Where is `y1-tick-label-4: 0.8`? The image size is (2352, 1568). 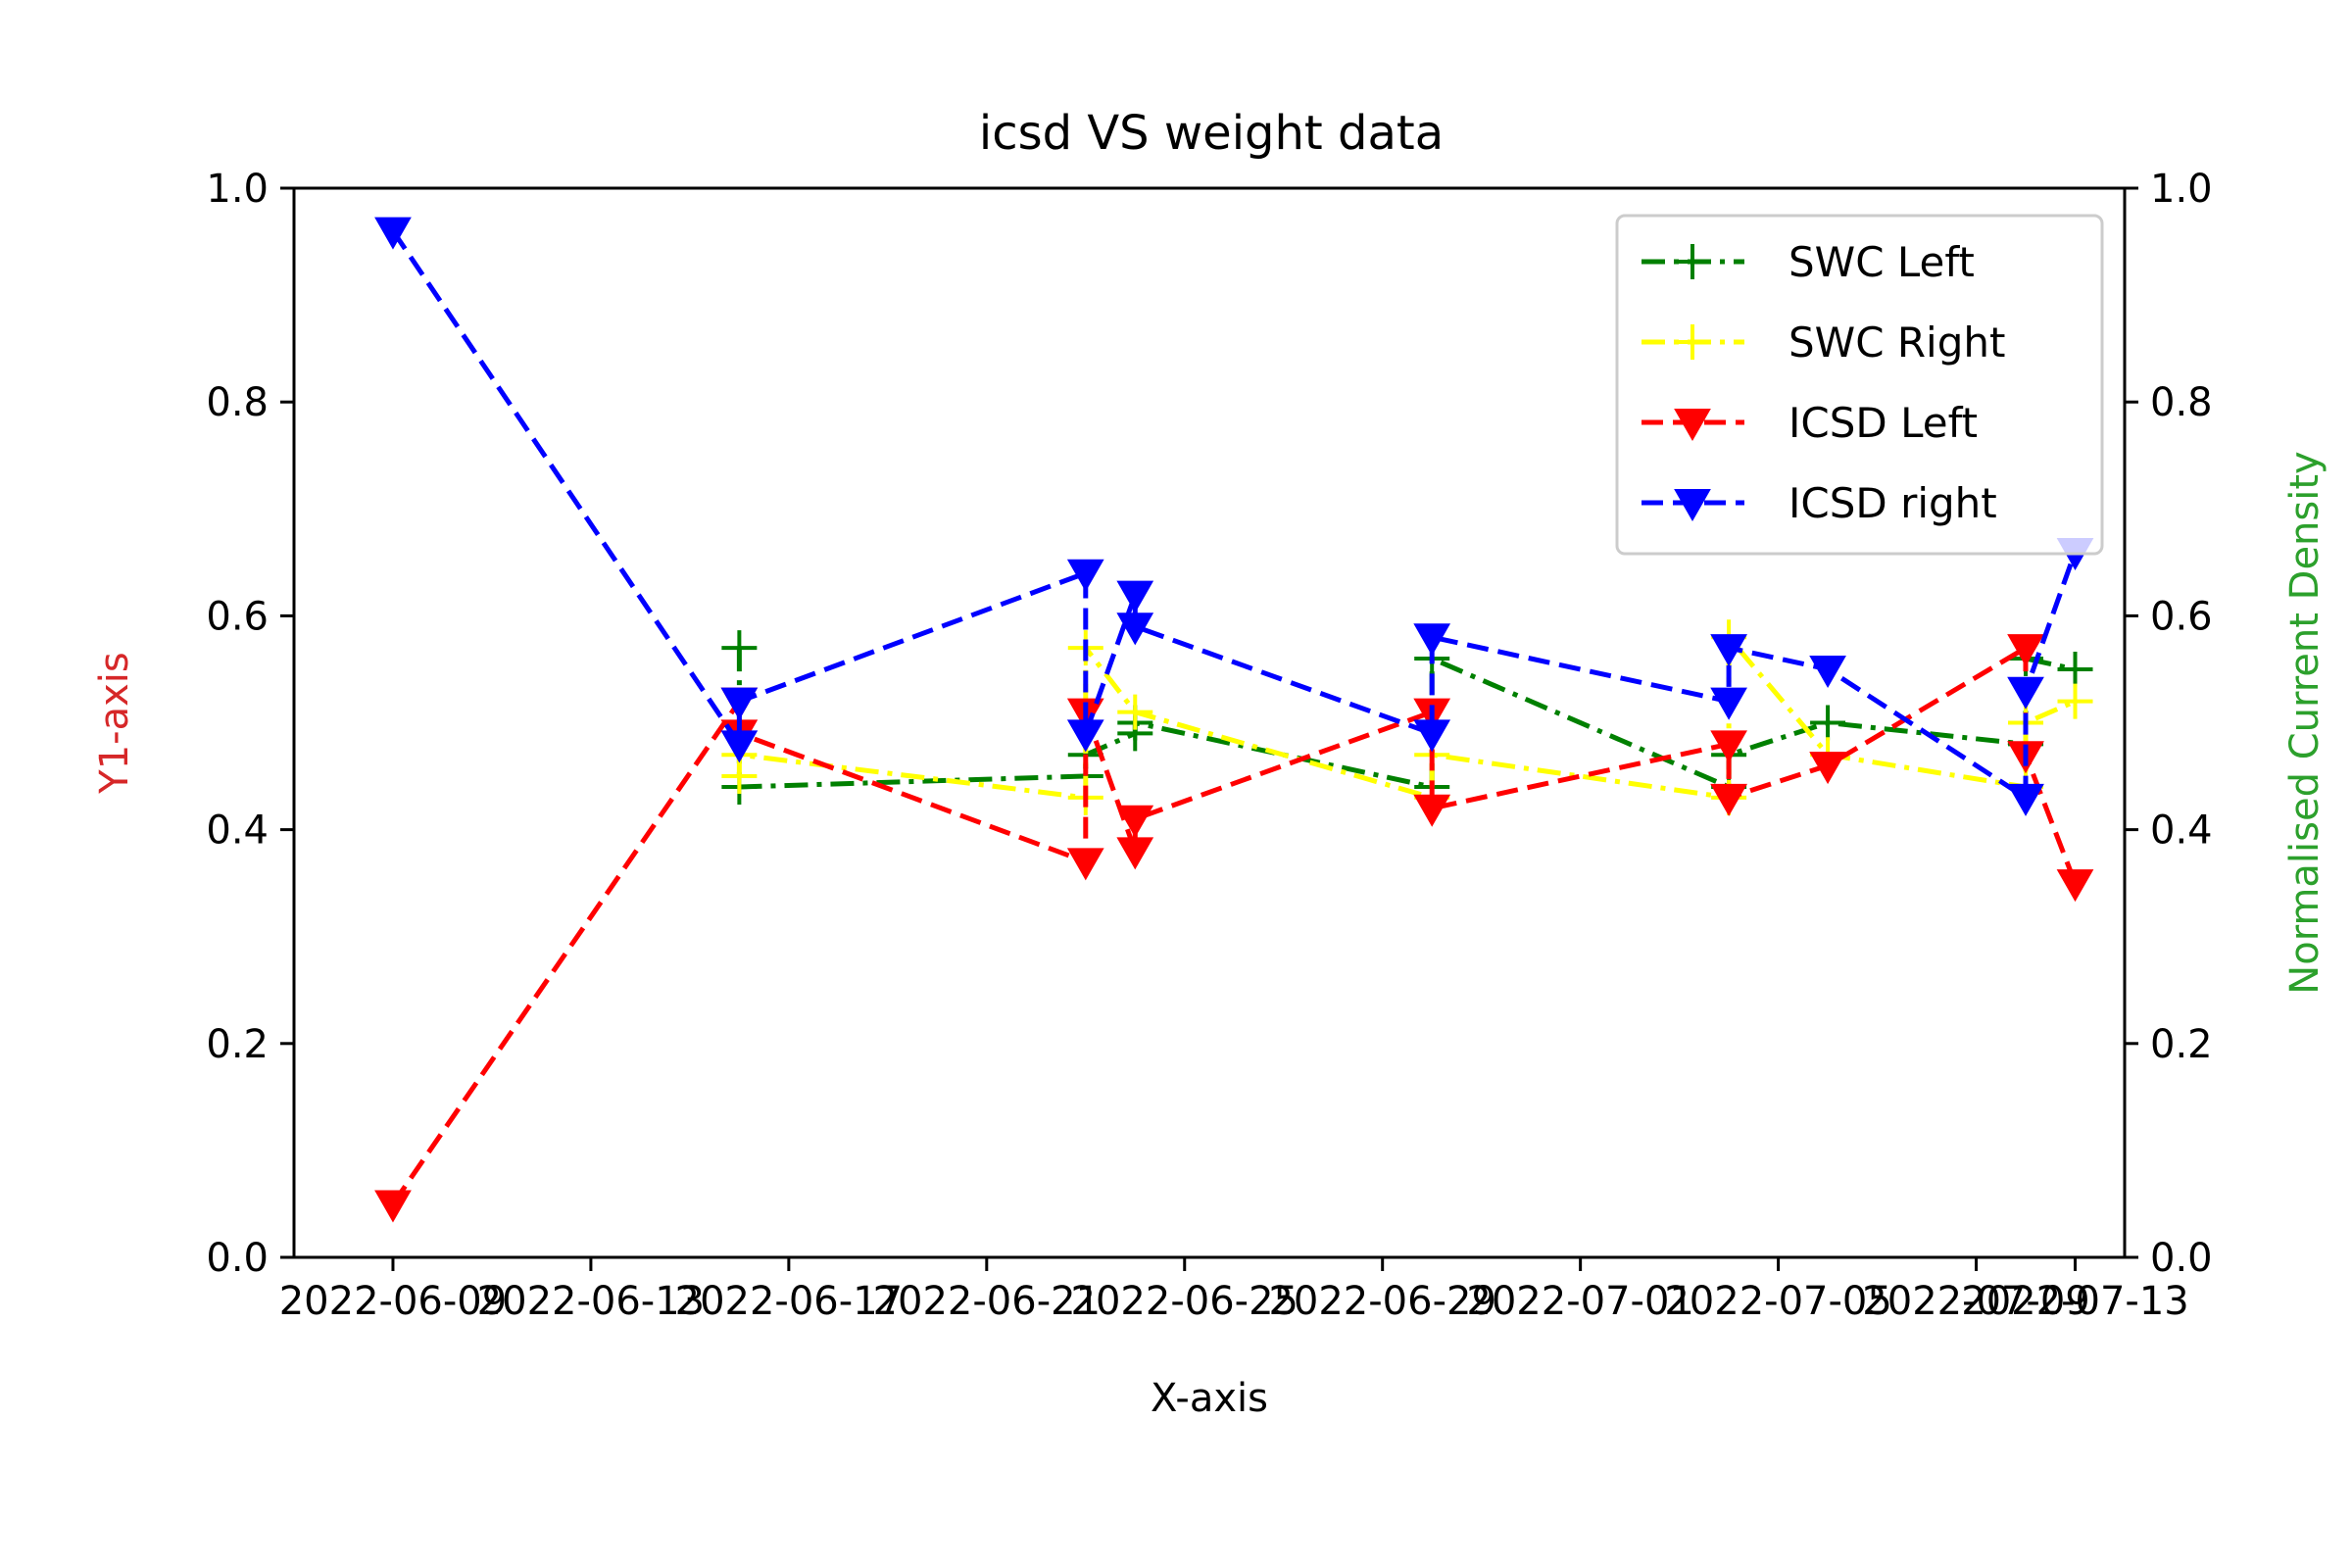 y1-tick-label-4: 0.8 is located at coordinates (237, 402).